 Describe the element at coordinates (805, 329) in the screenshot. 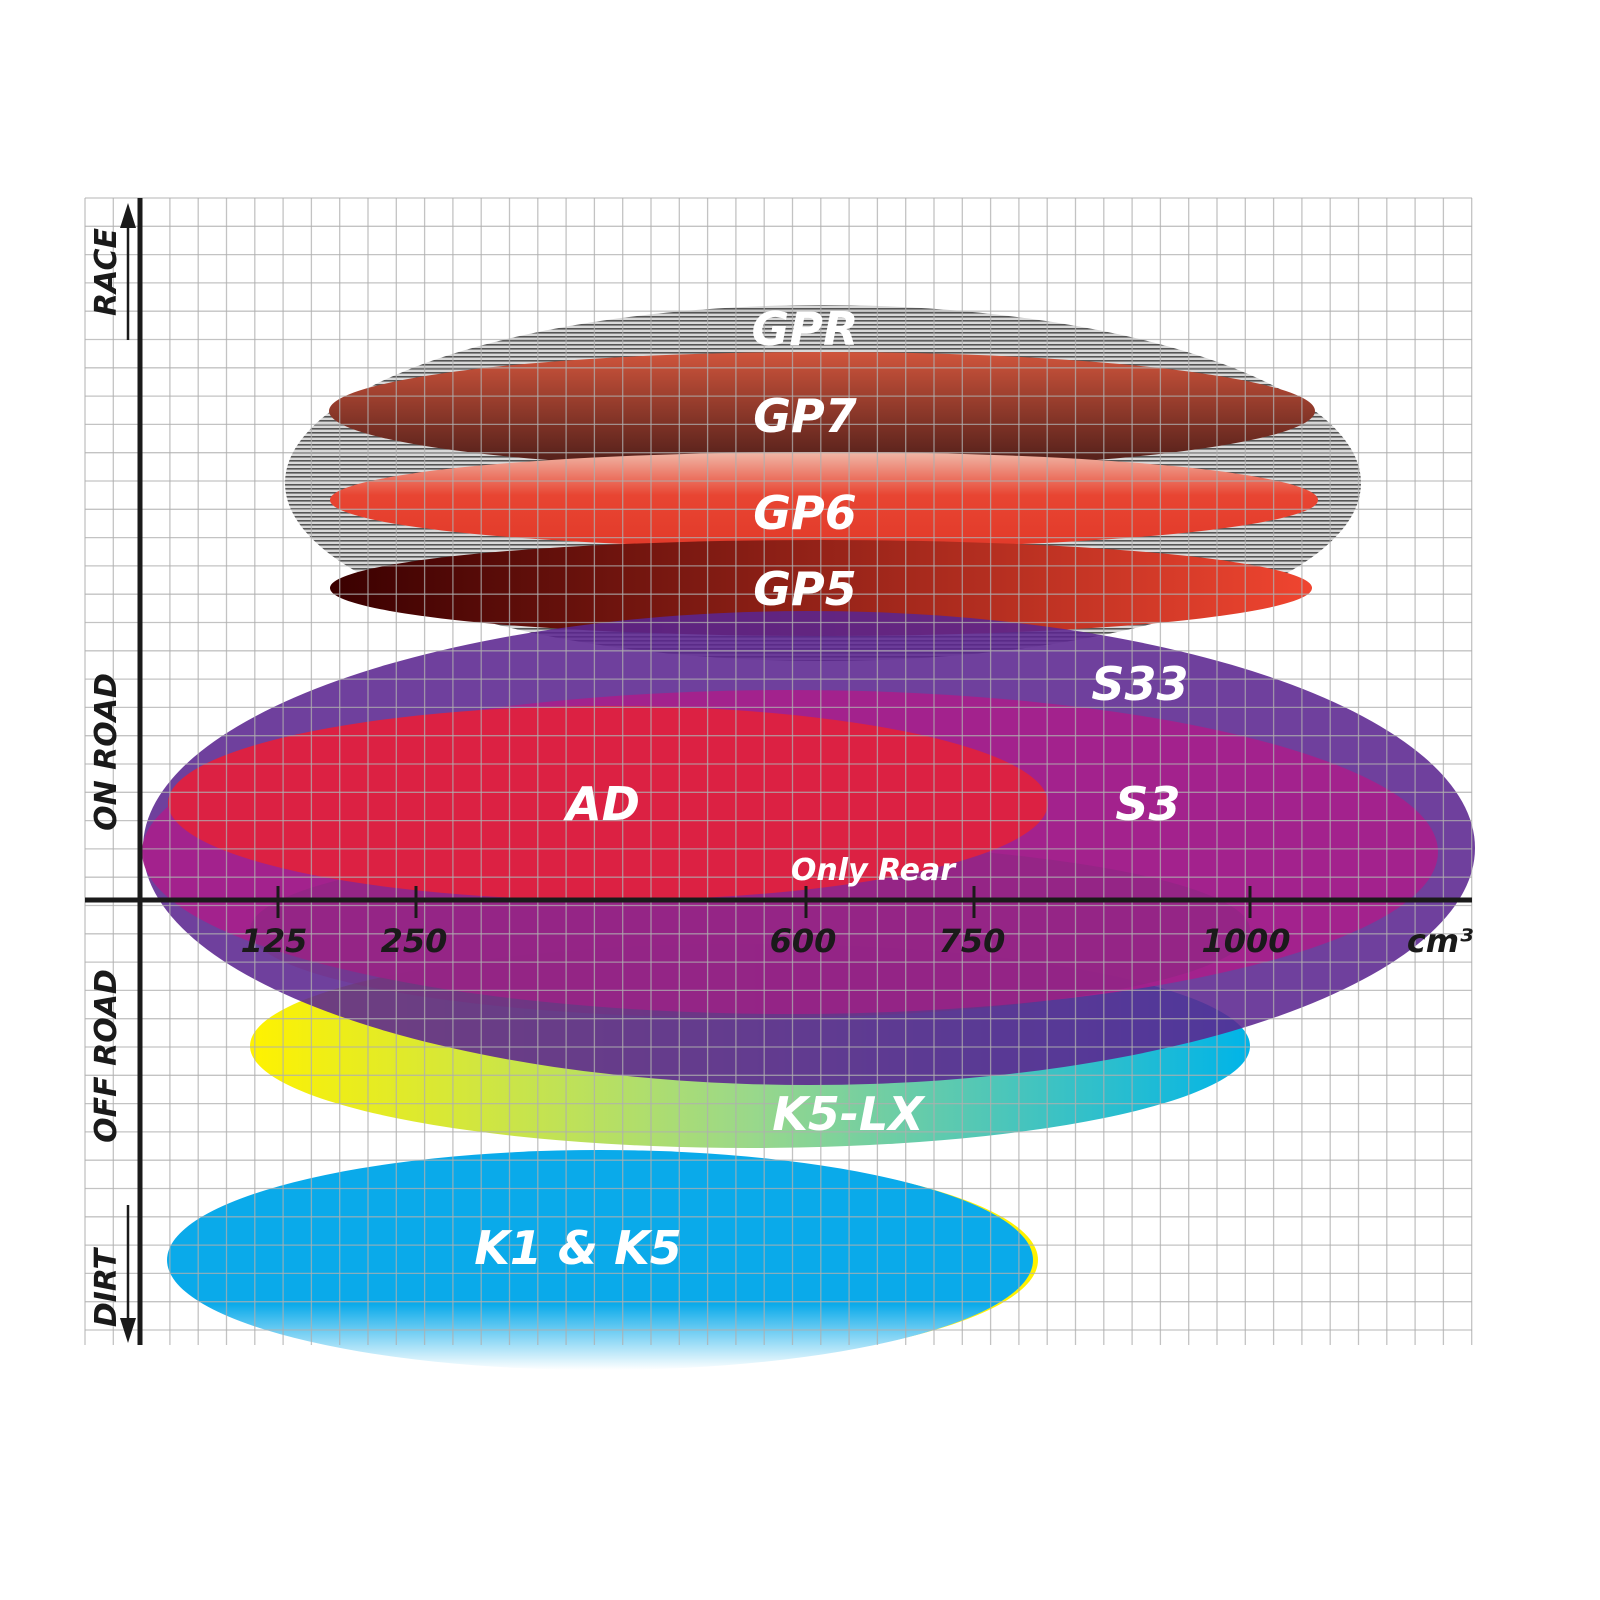

I see `label-gpr: GPR` at that location.